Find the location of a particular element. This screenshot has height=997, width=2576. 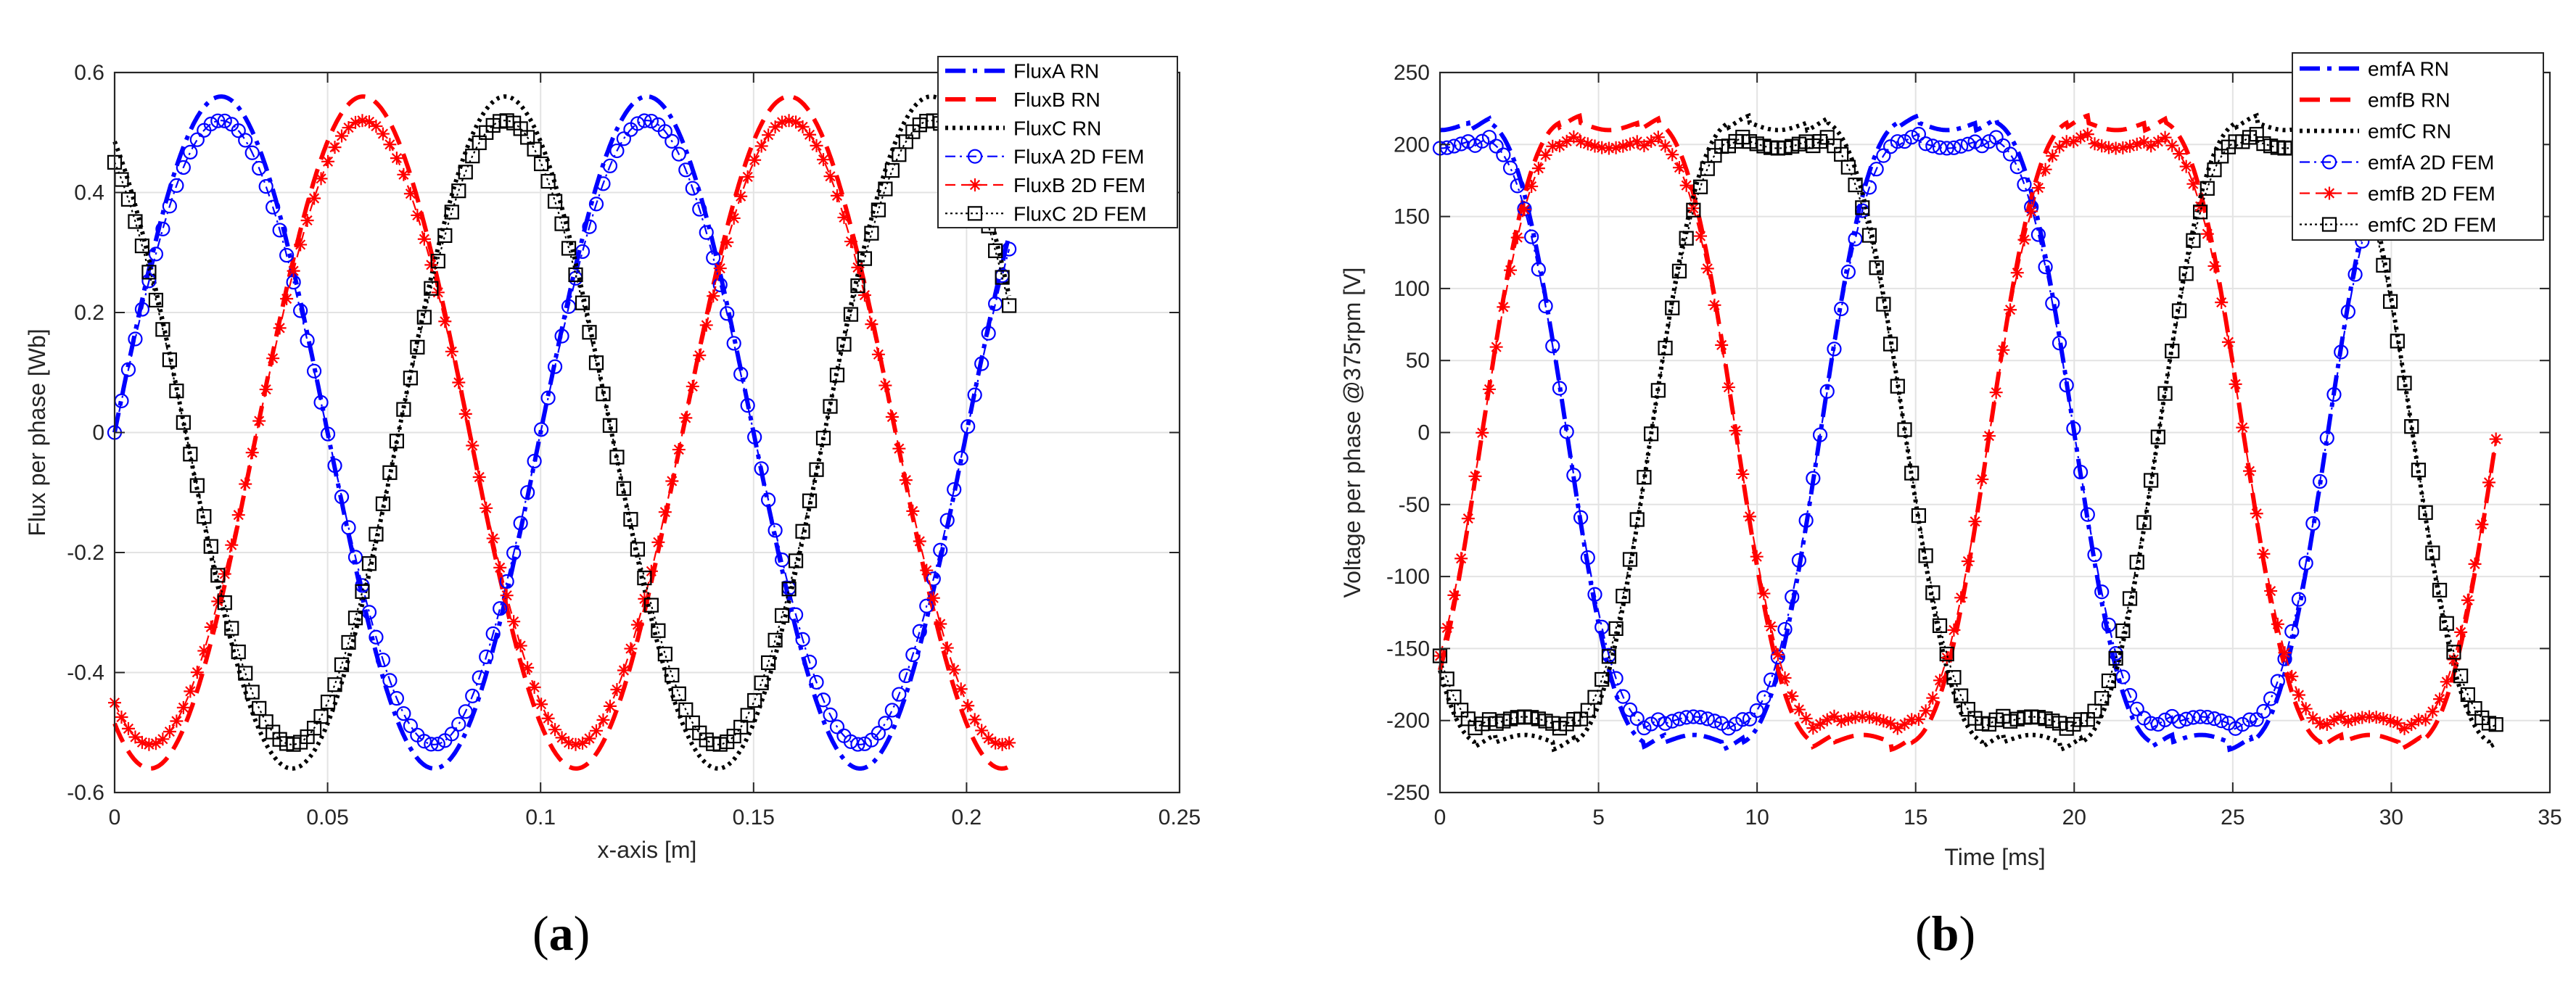

x-tick-label: 35 is located at coordinates (2549, 818).